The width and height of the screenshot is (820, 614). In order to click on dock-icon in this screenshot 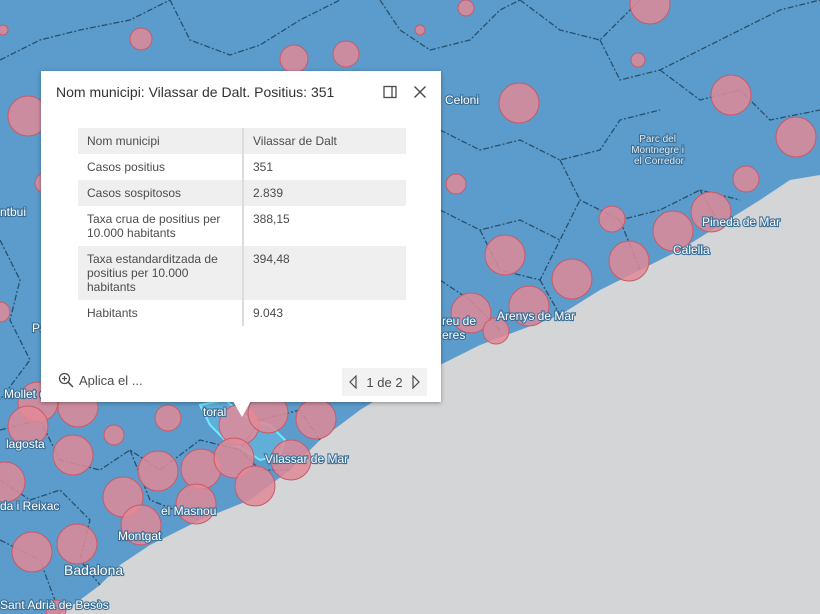, I will do `click(390, 92)`.